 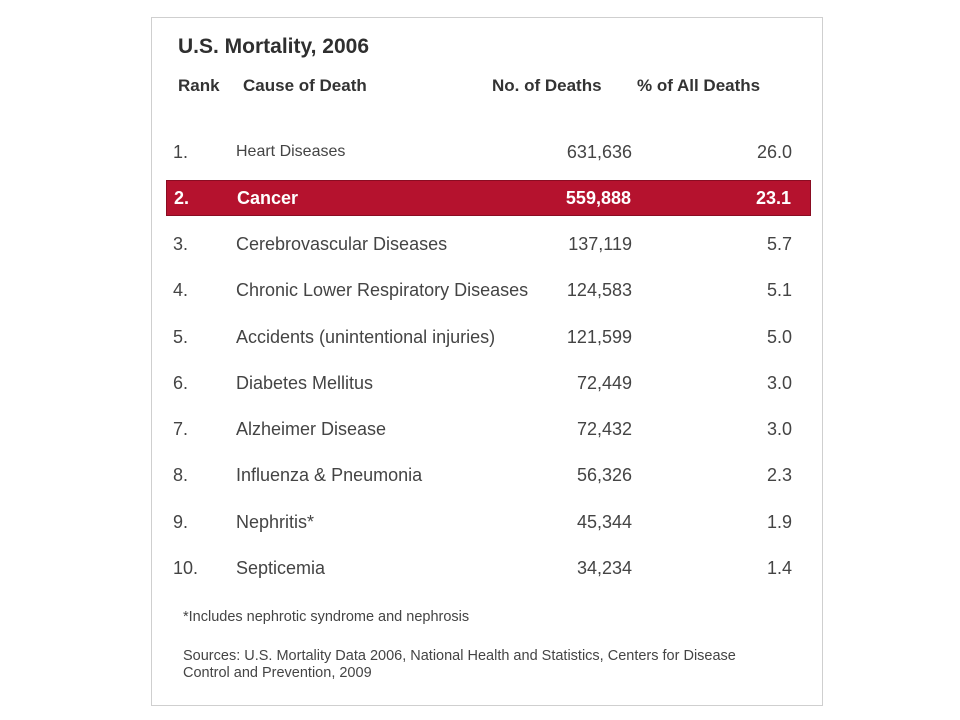 I want to click on deaths-cell: 559,888, so click(x=598, y=197).